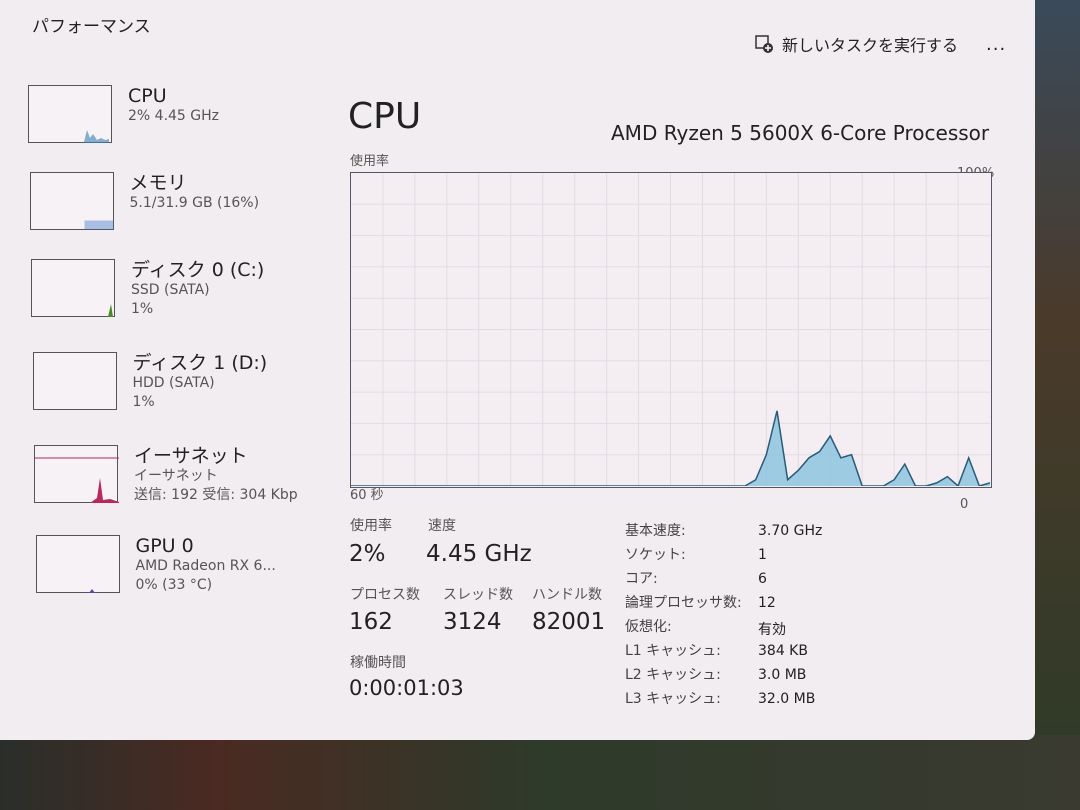 Image resolution: width=1080 pixels, height=810 pixels. I want to click on detail-label: 論理プロセッサ数:, so click(683, 603).